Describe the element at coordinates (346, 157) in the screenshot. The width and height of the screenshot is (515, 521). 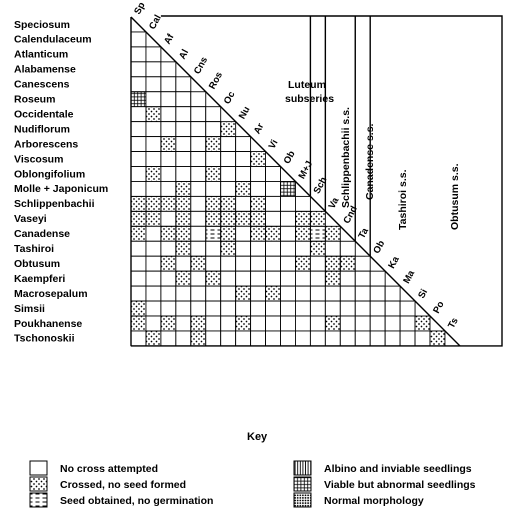
I see `group-label-schlippenbachii: Schlippenbachii s.s.` at that location.